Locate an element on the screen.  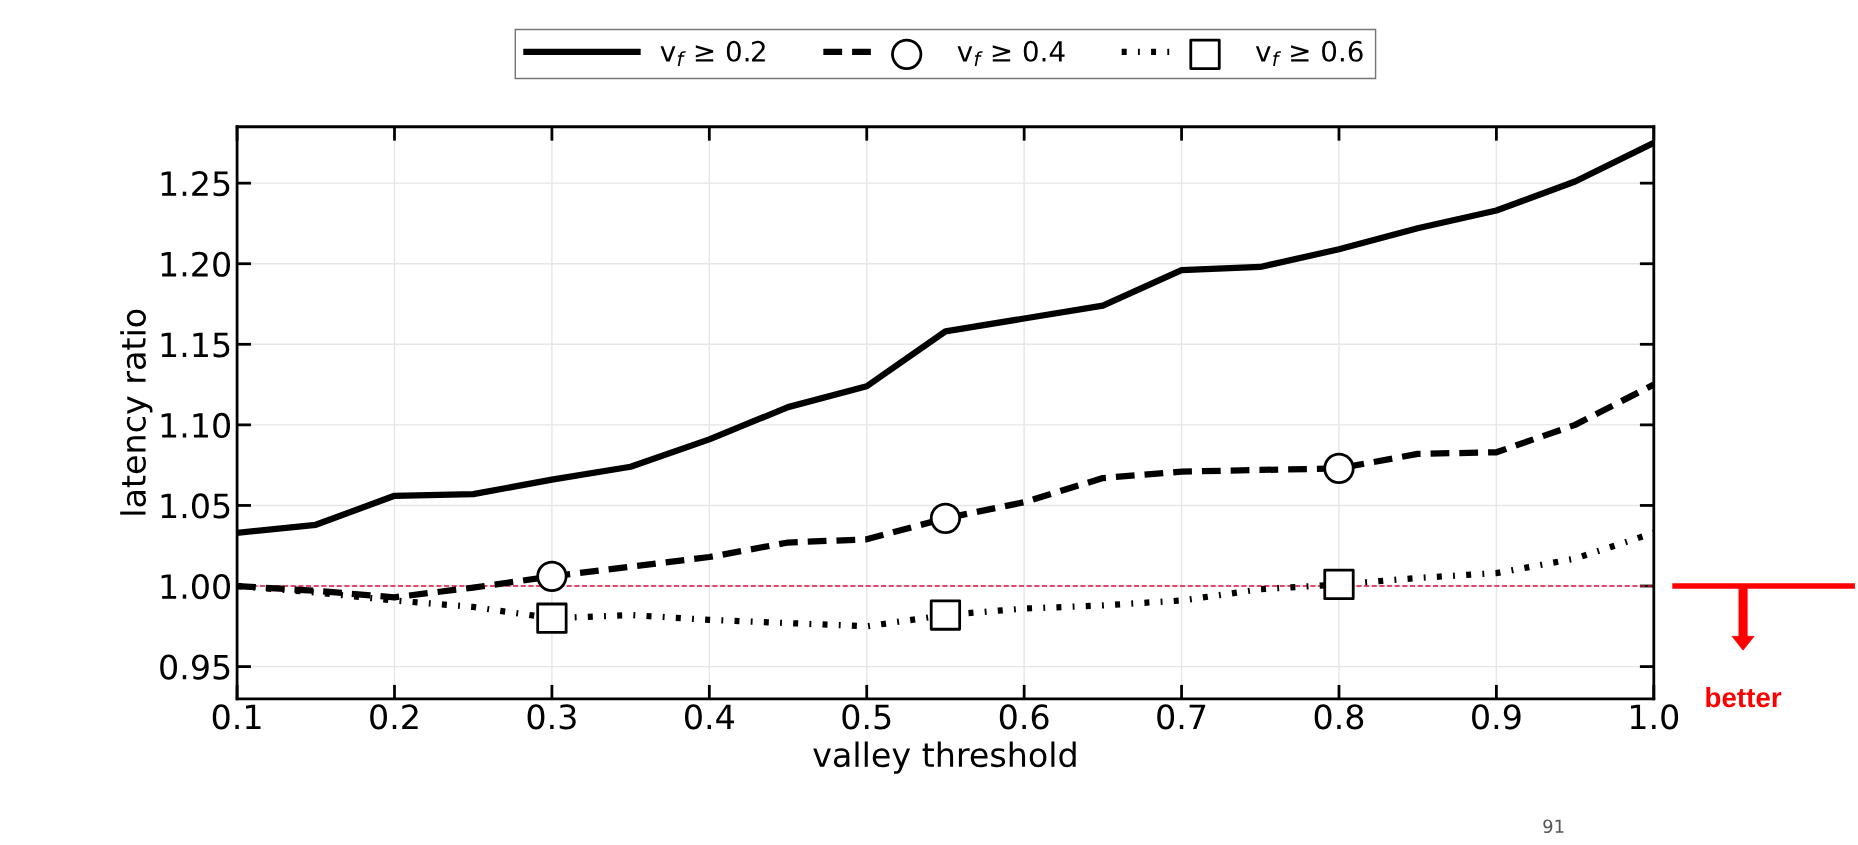
x-tick-label: 0.7 is located at coordinates (1181, 717).